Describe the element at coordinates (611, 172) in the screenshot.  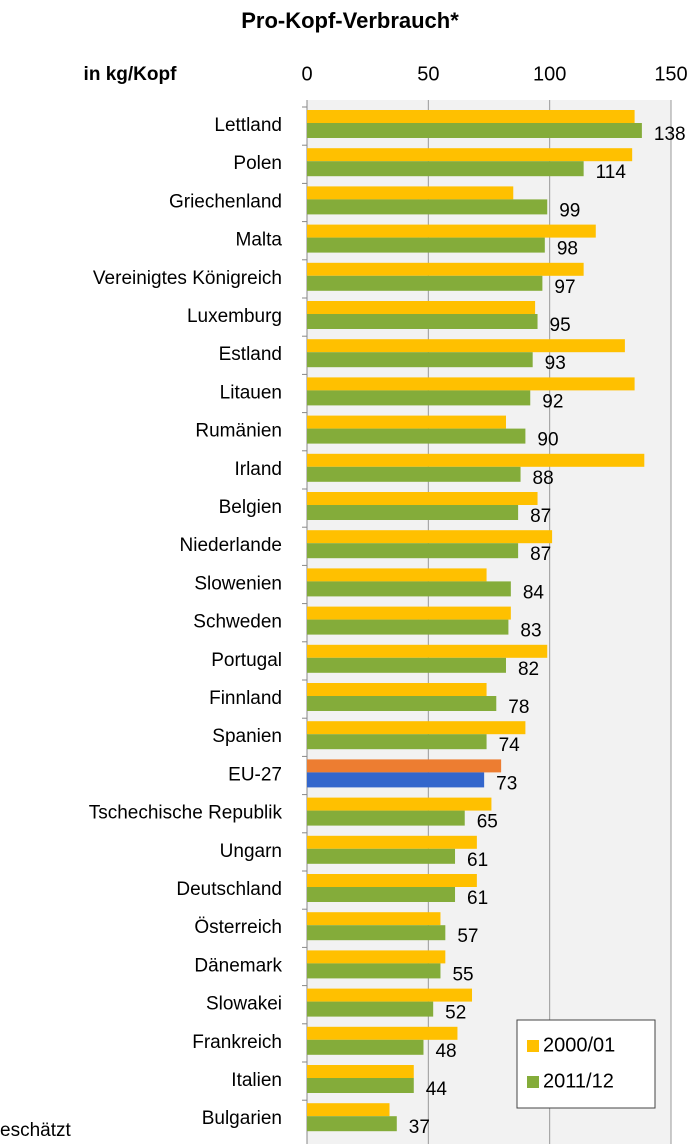
I see `value-label: 114` at that location.